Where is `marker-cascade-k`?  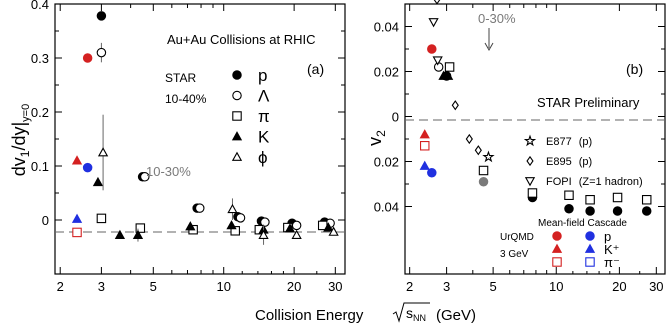 marker-cascade-k is located at coordinates (424, 165).